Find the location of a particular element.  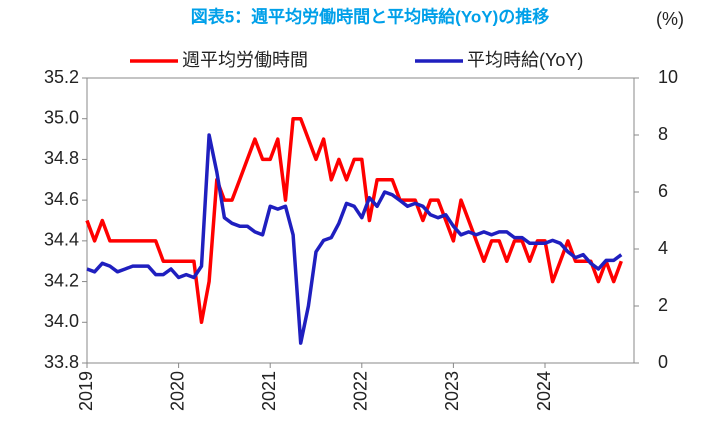

y-tick-label: 33.8 is located at coordinates (61, 362).